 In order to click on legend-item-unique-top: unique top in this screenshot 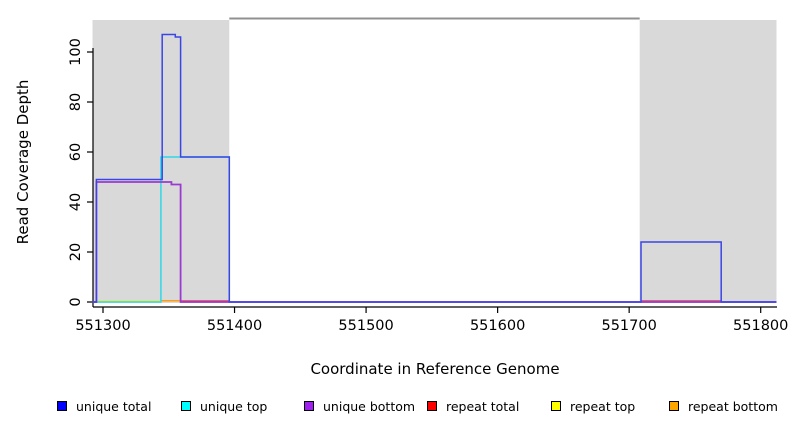, I will do `click(224, 406)`.